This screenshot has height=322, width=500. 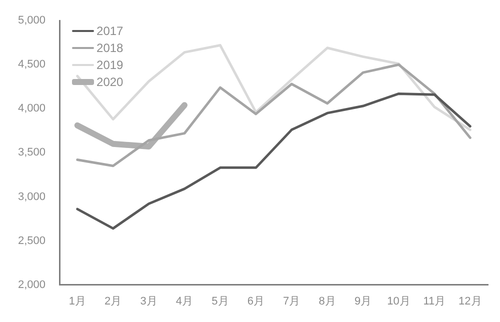 I want to click on y-tick-label: 3,500, so click(x=32, y=152).